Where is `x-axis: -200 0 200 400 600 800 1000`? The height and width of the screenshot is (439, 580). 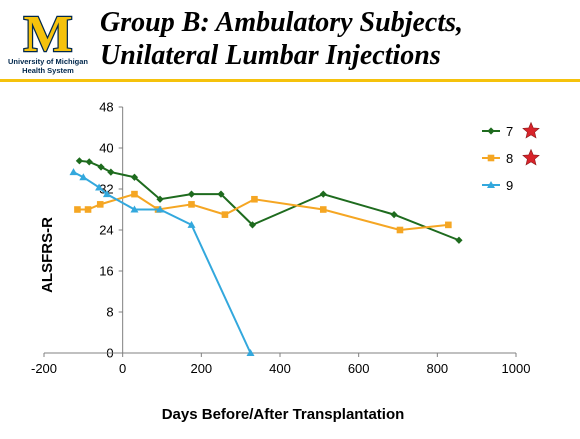 x-axis: -200 0 200 400 600 800 1000 is located at coordinates (281, 364).